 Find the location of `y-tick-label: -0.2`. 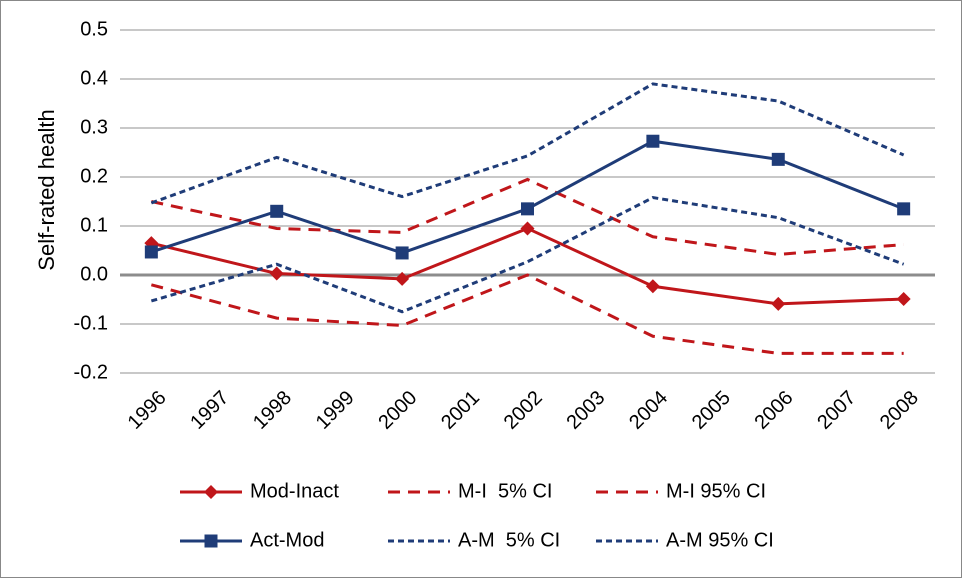

y-tick-label: -0.2 is located at coordinates (91, 372).